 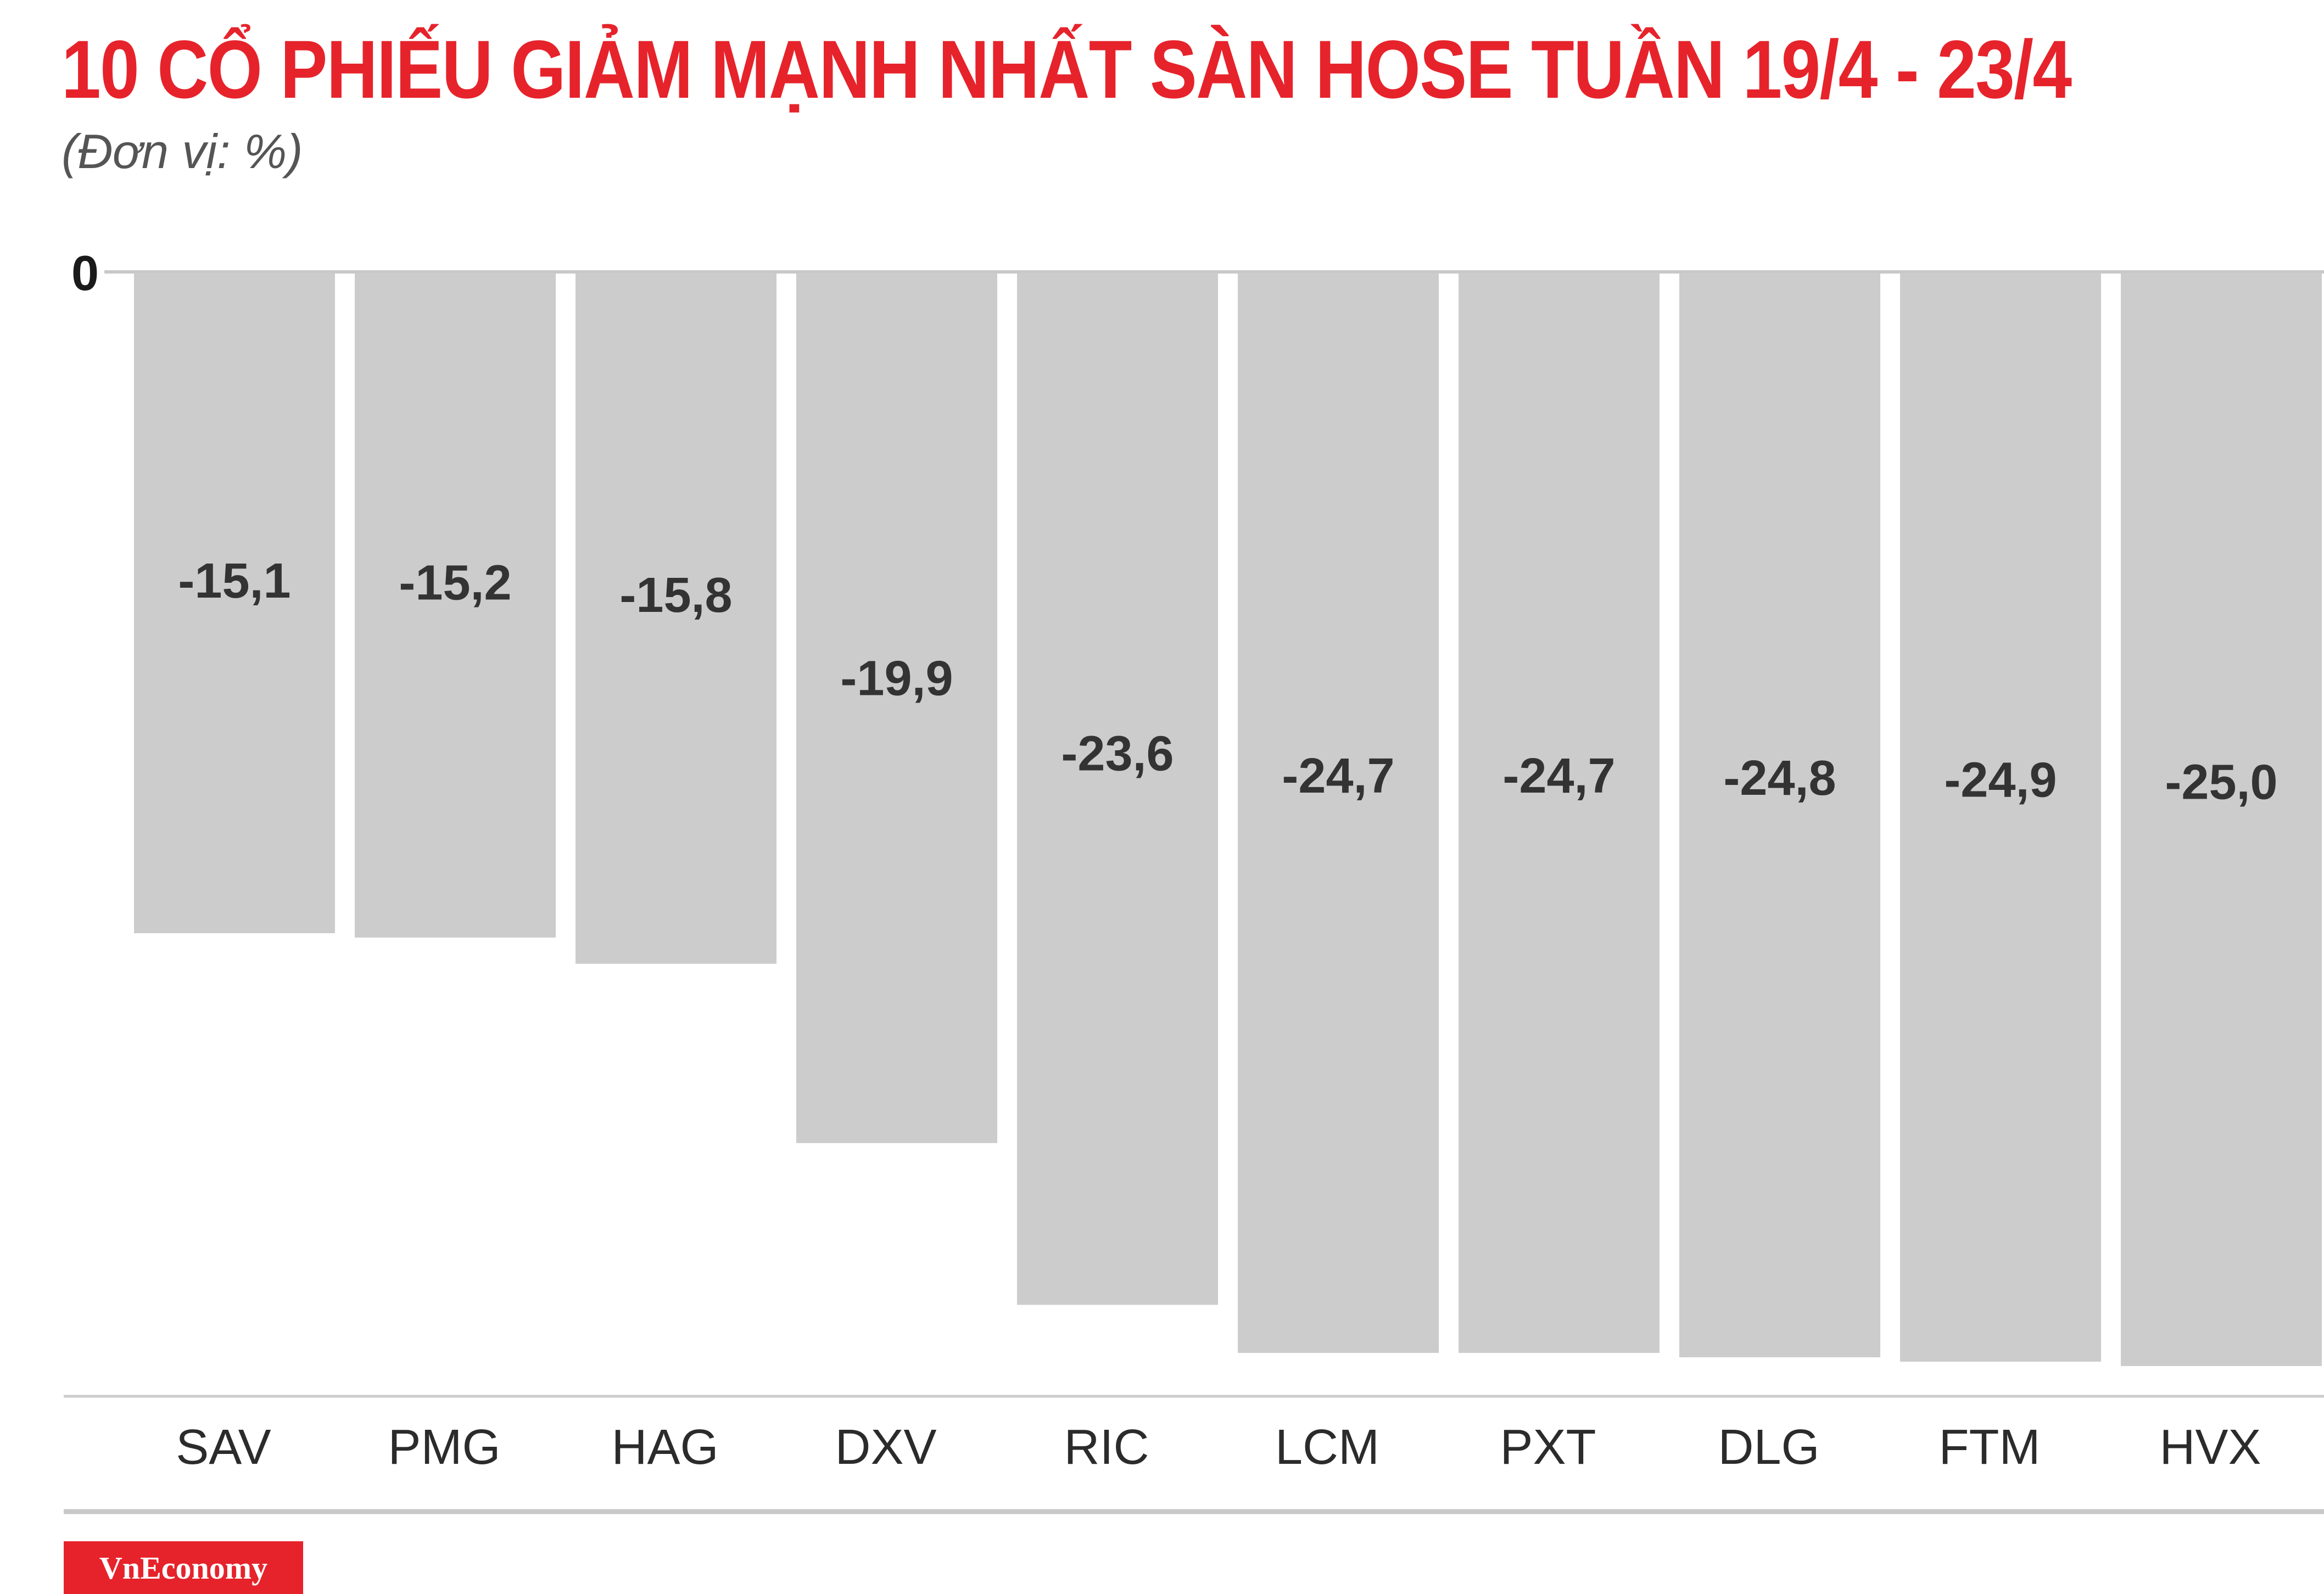 I want to click on bar-pxt, so click(x=1560, y=813).